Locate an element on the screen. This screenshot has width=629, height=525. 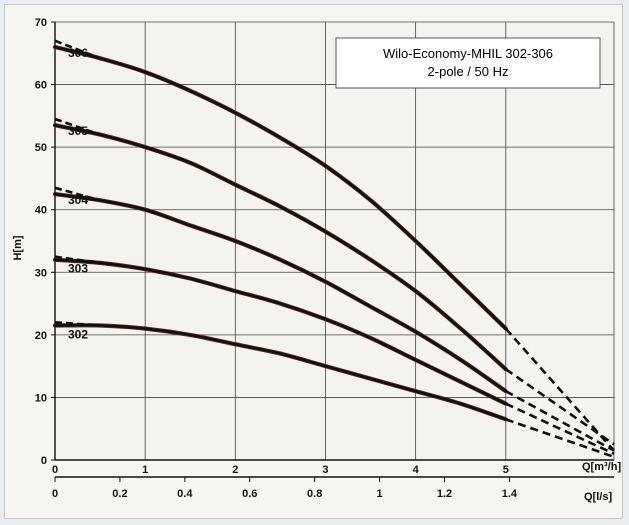
x-secondary-tick-label: 1 is located at coordinates (380, 494).